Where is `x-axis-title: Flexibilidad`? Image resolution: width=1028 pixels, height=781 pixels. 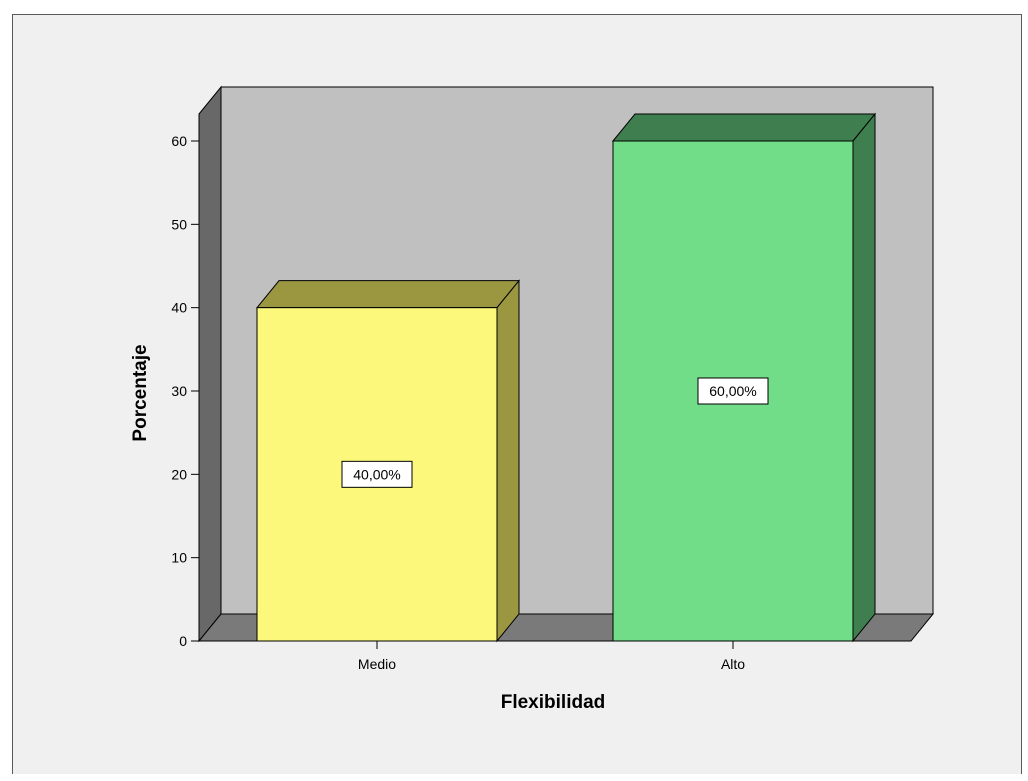 x-axis-title: Flexibilidad is located at coordinates (553, 702).